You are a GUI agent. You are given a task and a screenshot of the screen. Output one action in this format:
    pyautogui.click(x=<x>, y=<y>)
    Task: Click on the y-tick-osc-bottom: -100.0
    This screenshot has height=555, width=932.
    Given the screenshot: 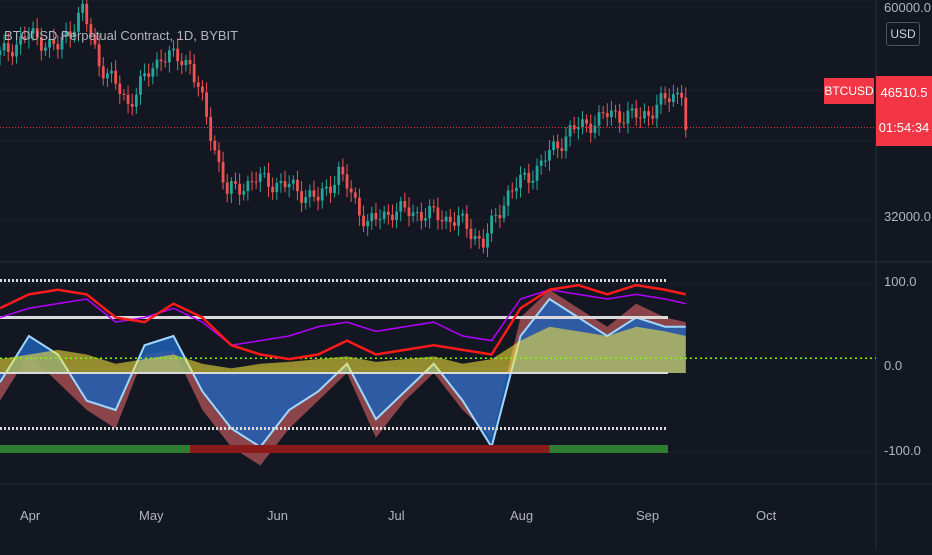 What is the action you would take?
    pyautogui.click(x=902, y=450)
    